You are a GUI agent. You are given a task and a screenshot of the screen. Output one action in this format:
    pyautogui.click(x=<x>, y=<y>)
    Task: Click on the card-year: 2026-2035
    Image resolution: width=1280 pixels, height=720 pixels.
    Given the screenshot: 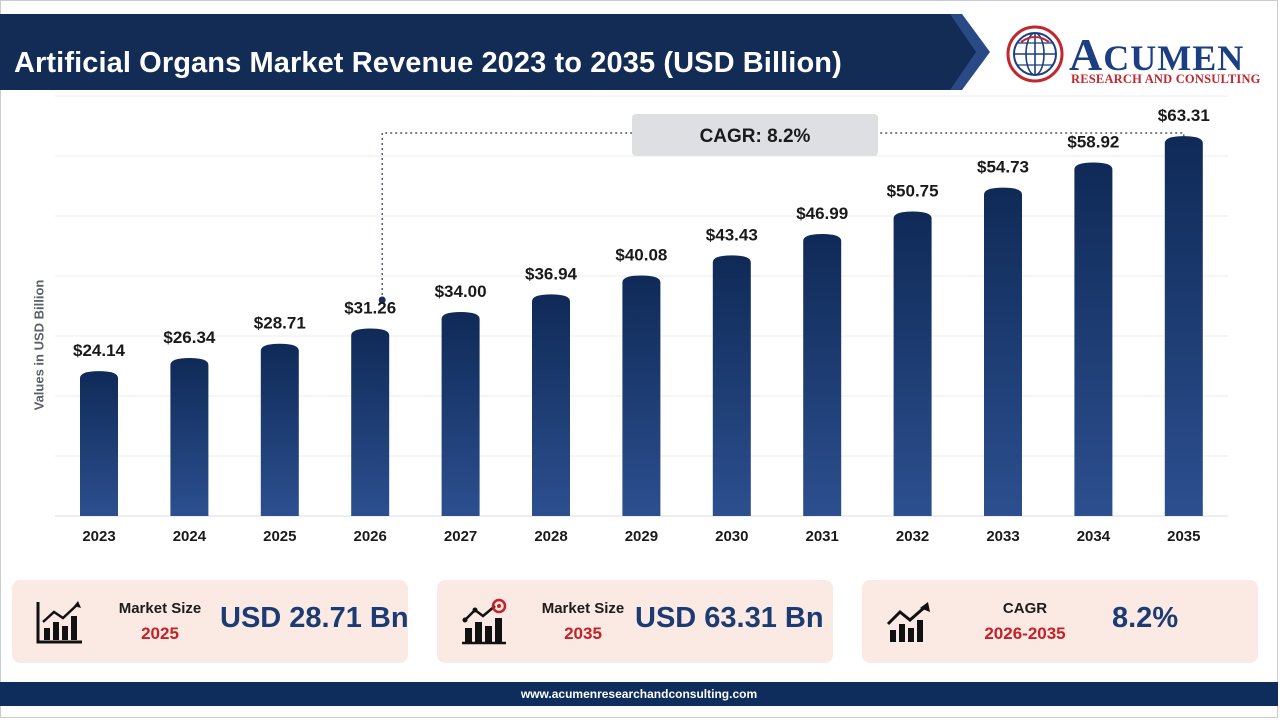 What is the action you would take?
    pyautogui.click(x=1025, y=633)
    